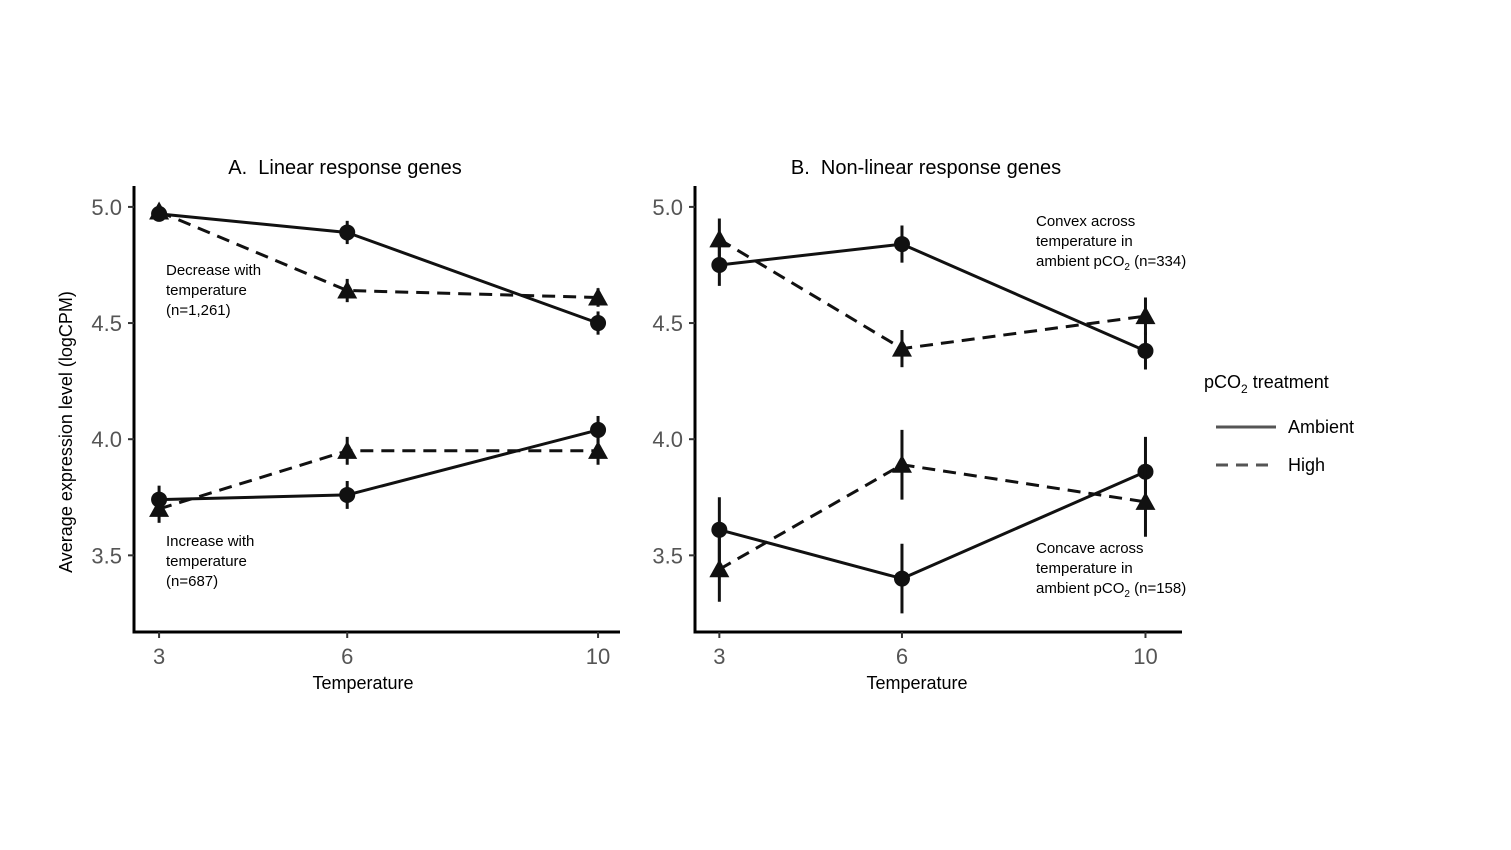 The image size is (1511, 850). What do you see at coordinates (106, 439) in the screenshot?
I see `panel-a-y-tick-label: 4.0` at bounding box center [106, 439].